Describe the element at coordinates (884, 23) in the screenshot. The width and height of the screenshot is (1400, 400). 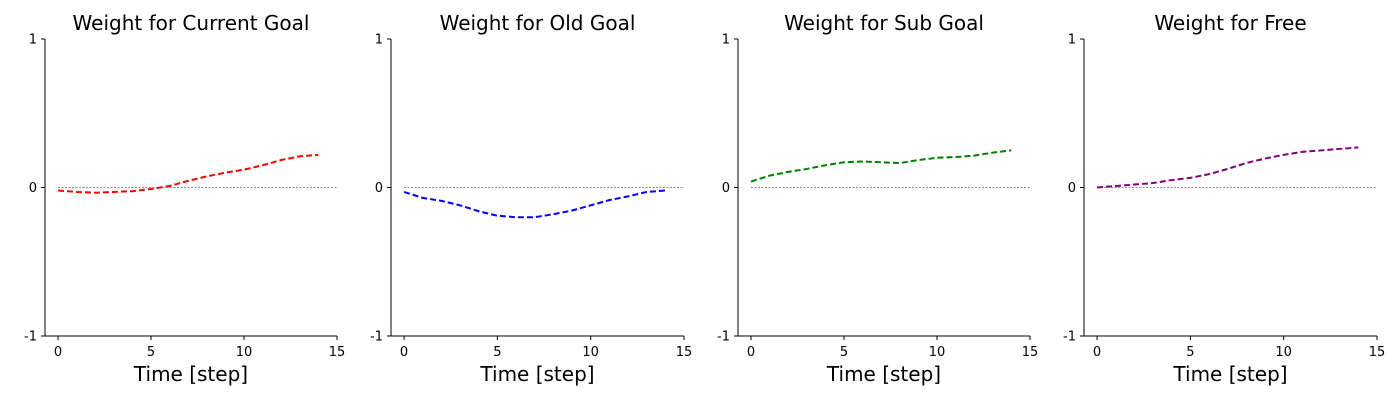
I see `chart-title: Weight for Sub Goal` at that location.